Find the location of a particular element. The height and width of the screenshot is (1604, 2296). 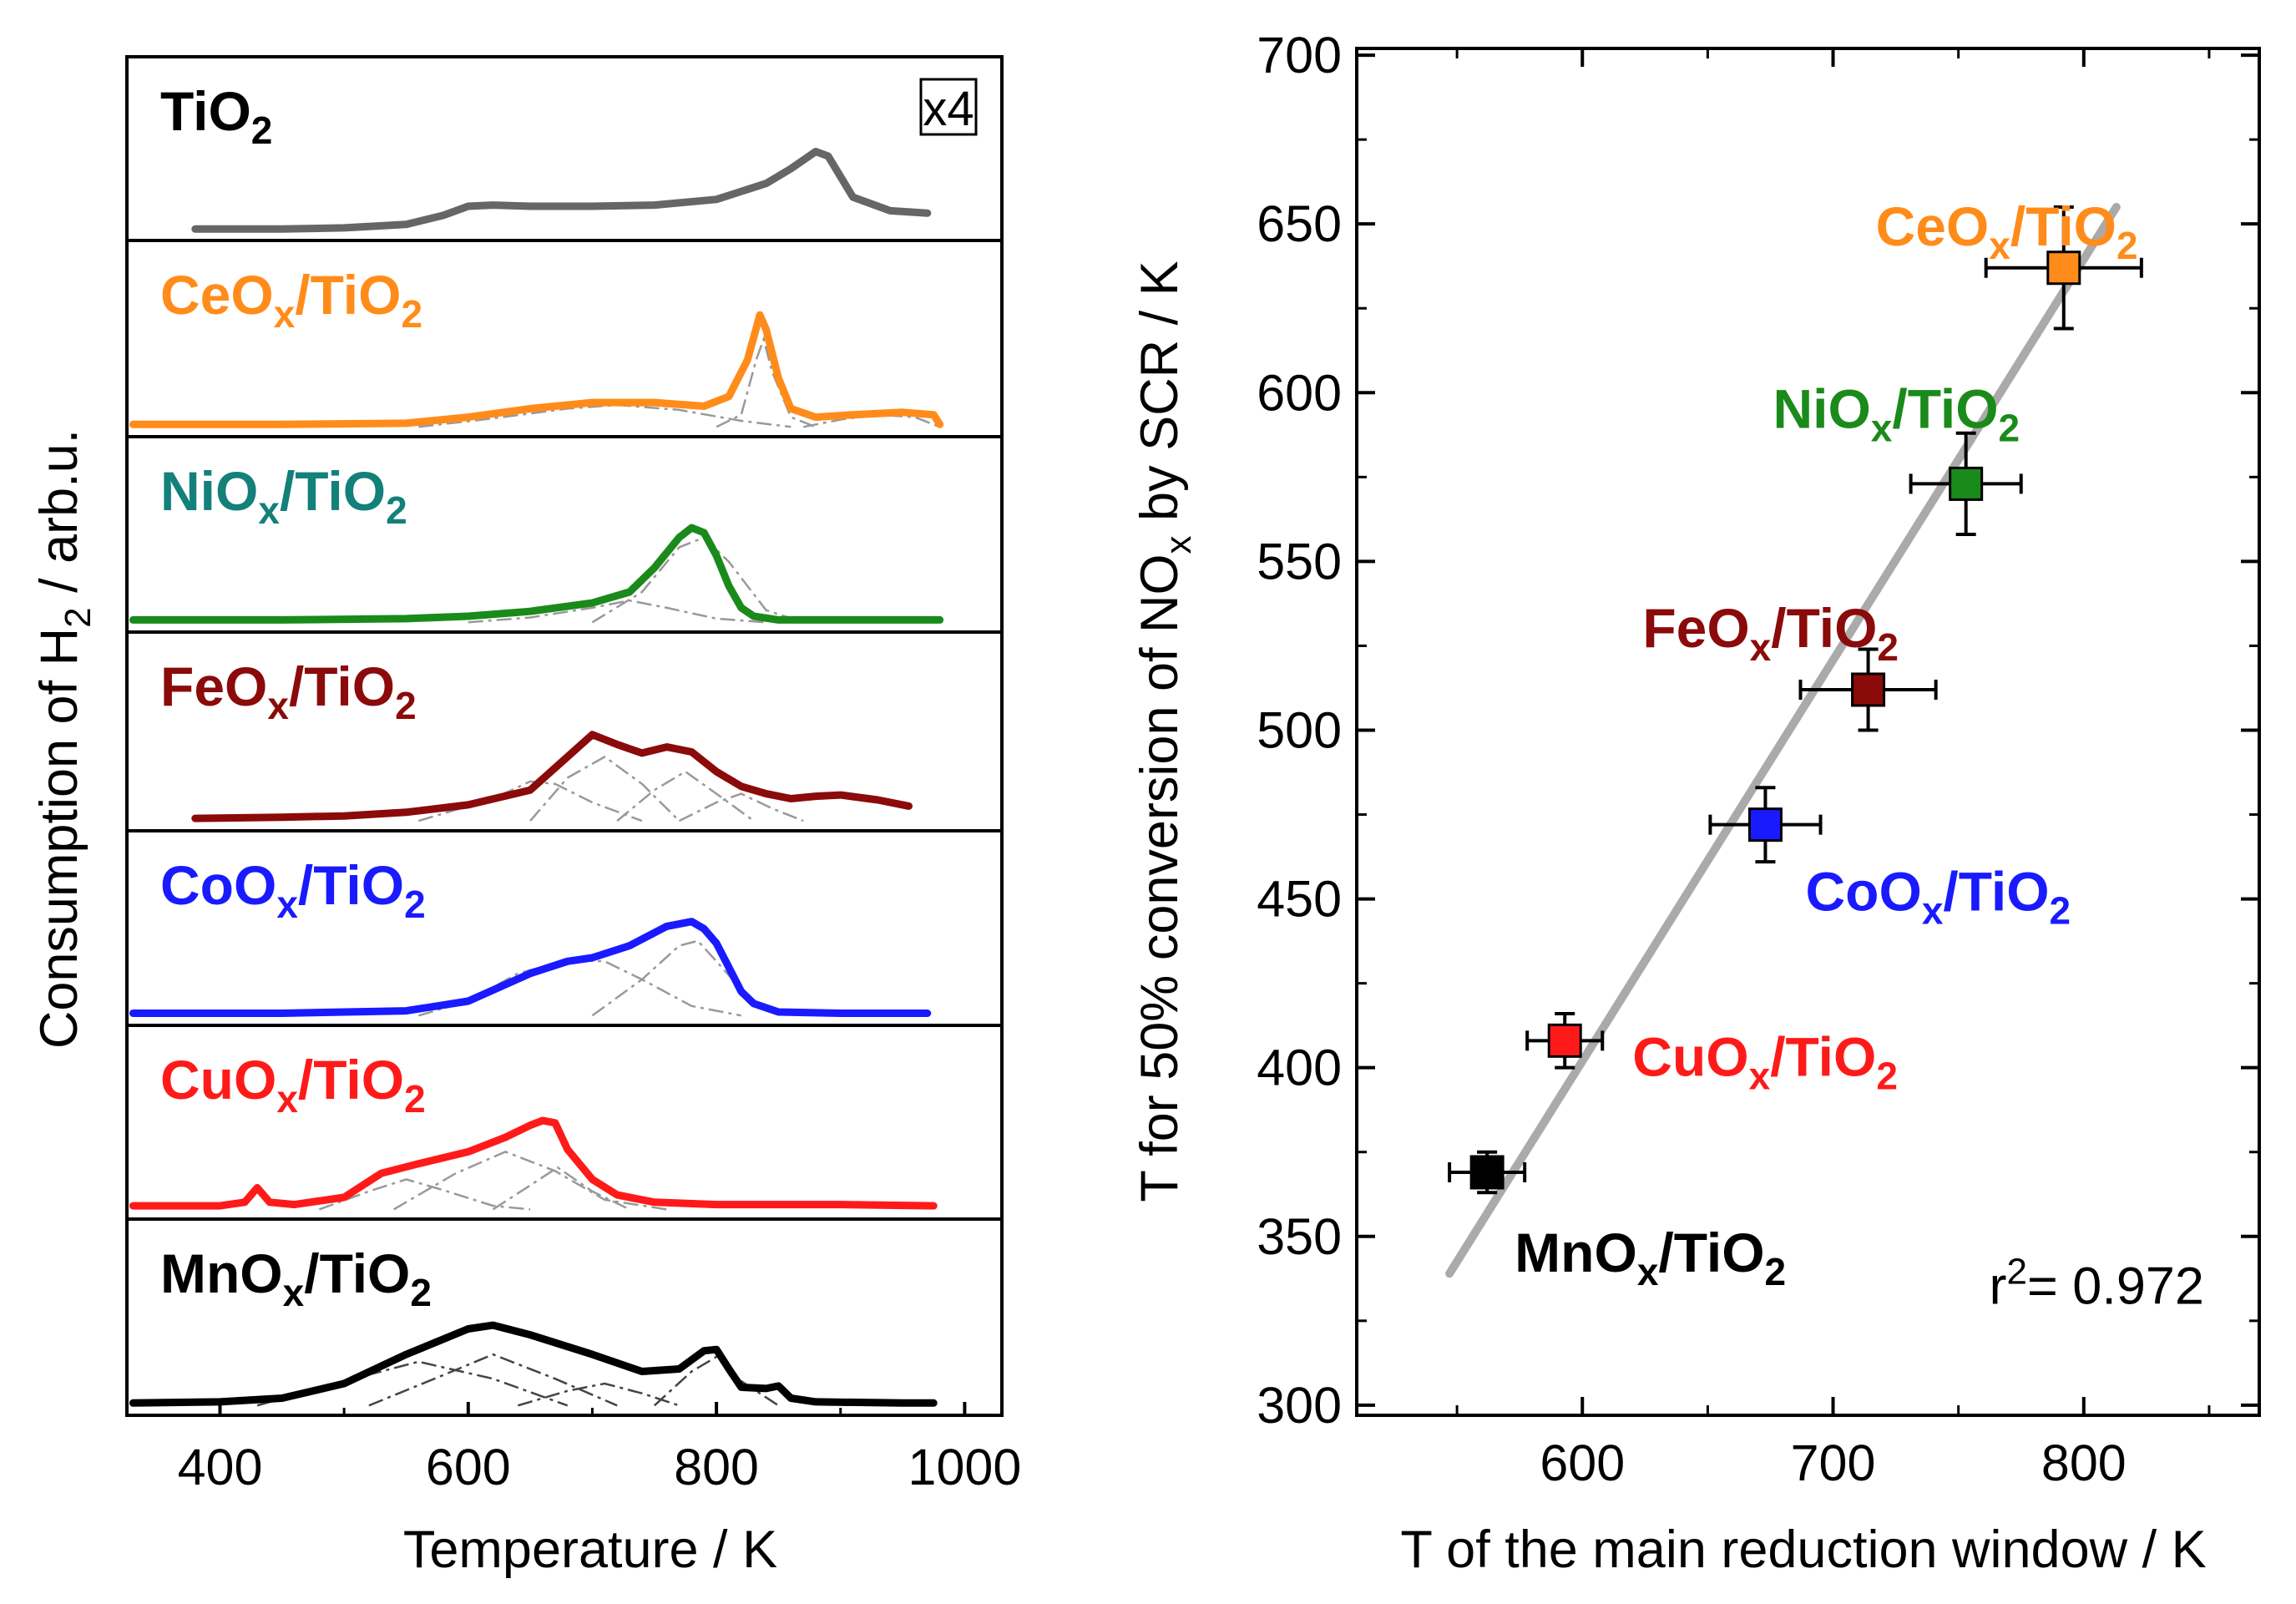

left-x-axis-label: Temperature / K is located at coordinates (590, 1550).